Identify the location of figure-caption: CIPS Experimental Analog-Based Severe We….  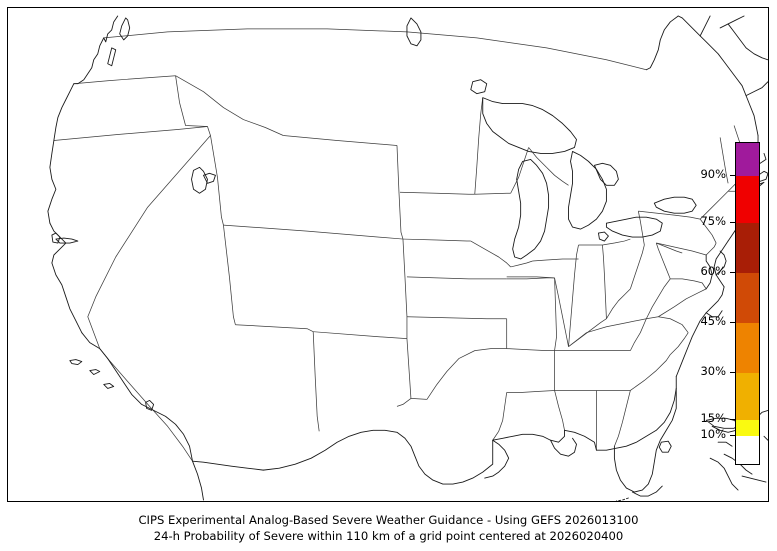
(388, 528).